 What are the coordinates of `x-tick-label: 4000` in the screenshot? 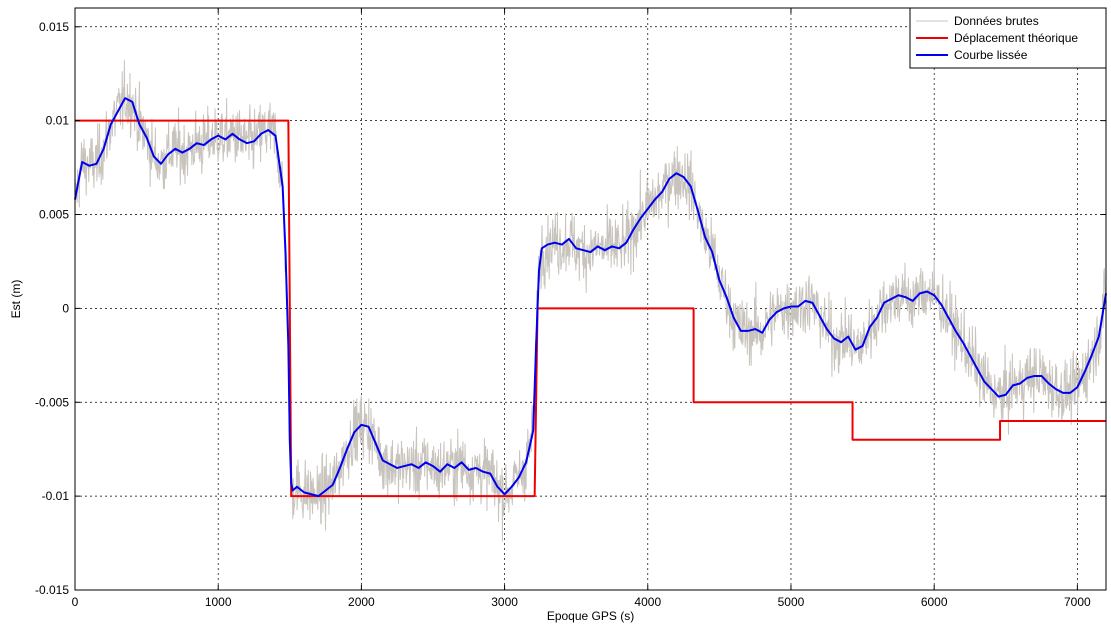 It's located at (647, 602).